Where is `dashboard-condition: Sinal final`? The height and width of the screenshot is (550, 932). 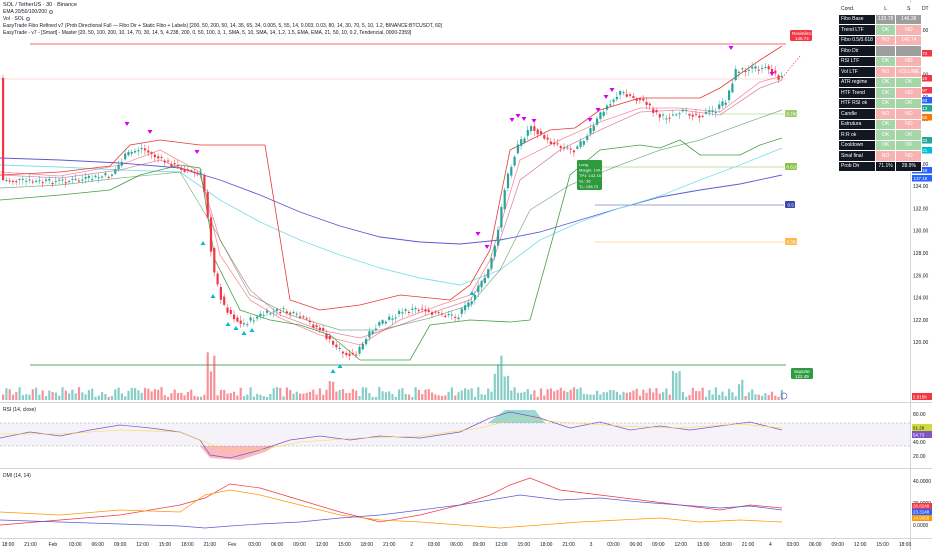
dashboard-condition: Sinal final is located at coordinates (857, 156).